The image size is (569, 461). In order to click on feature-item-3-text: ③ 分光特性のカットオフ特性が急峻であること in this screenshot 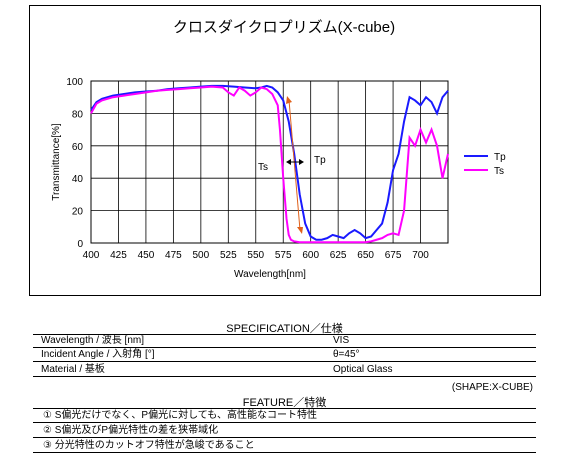, I will do `click(149, 445)`.